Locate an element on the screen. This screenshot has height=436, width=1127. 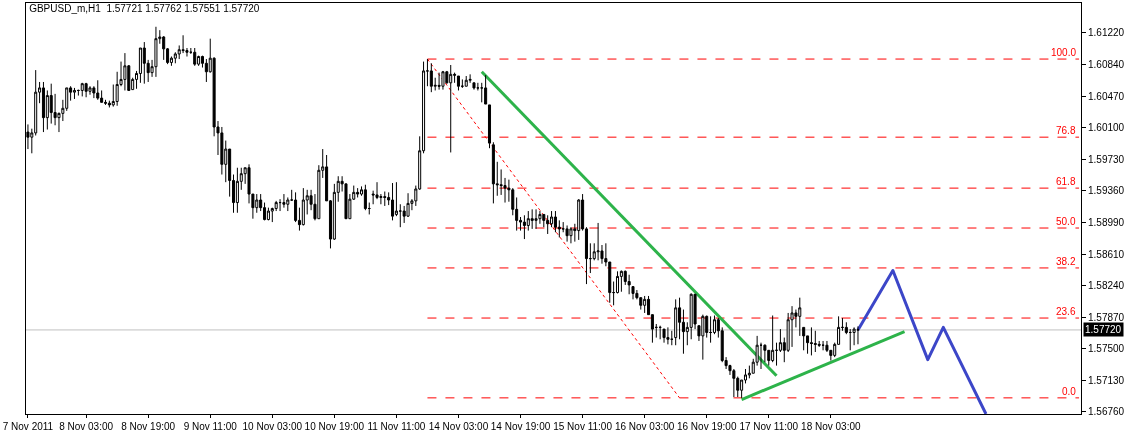
series-label: 38.2 is located at coordinates (1066, 261).